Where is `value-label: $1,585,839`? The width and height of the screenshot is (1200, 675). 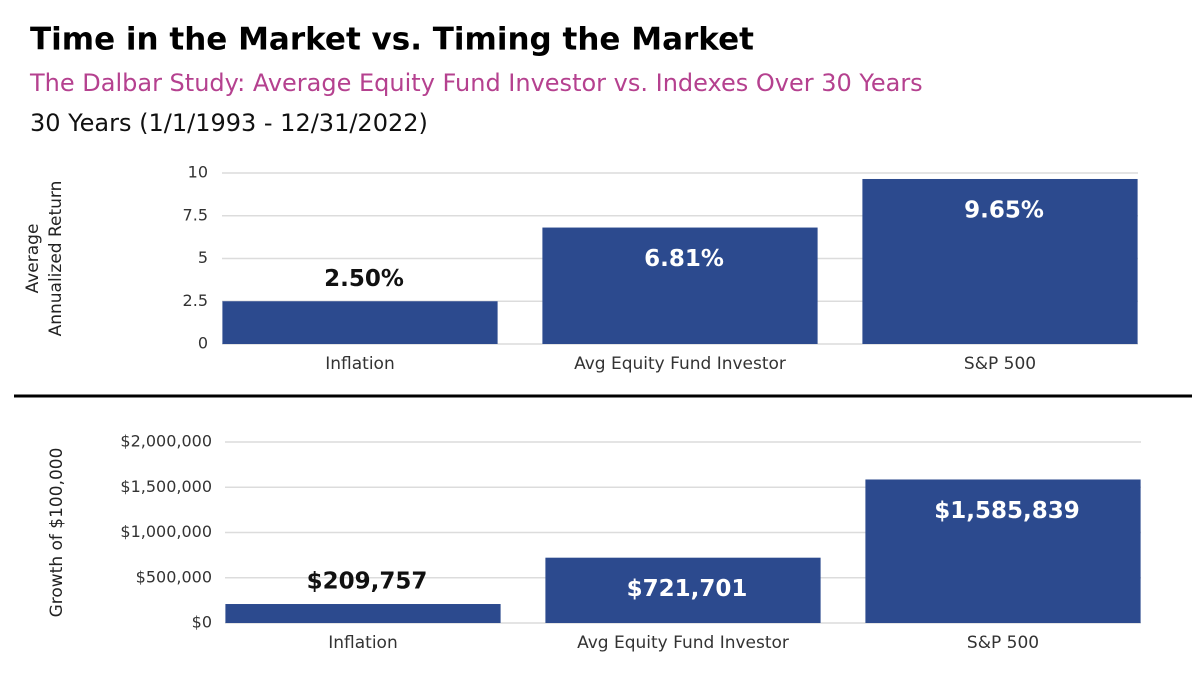
value-label: $1,585,839 is located at coordinates (1007, 511).